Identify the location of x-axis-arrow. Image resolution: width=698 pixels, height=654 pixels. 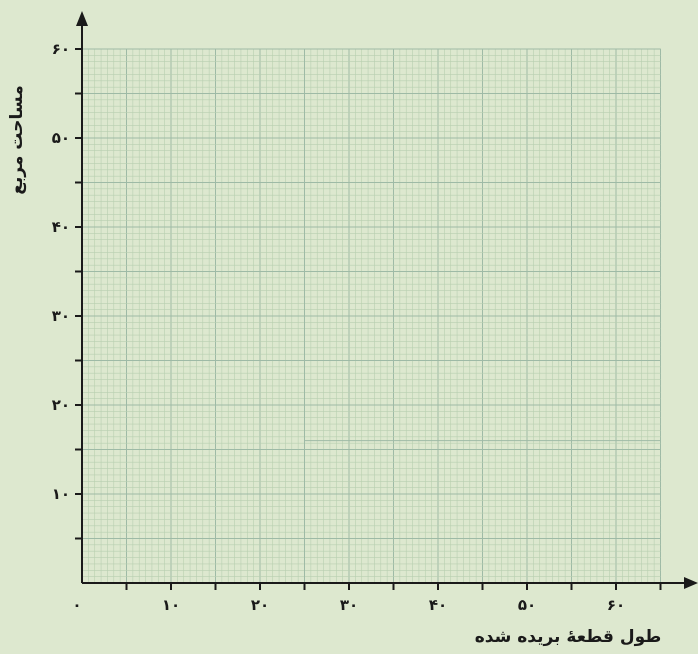
(691, 583).